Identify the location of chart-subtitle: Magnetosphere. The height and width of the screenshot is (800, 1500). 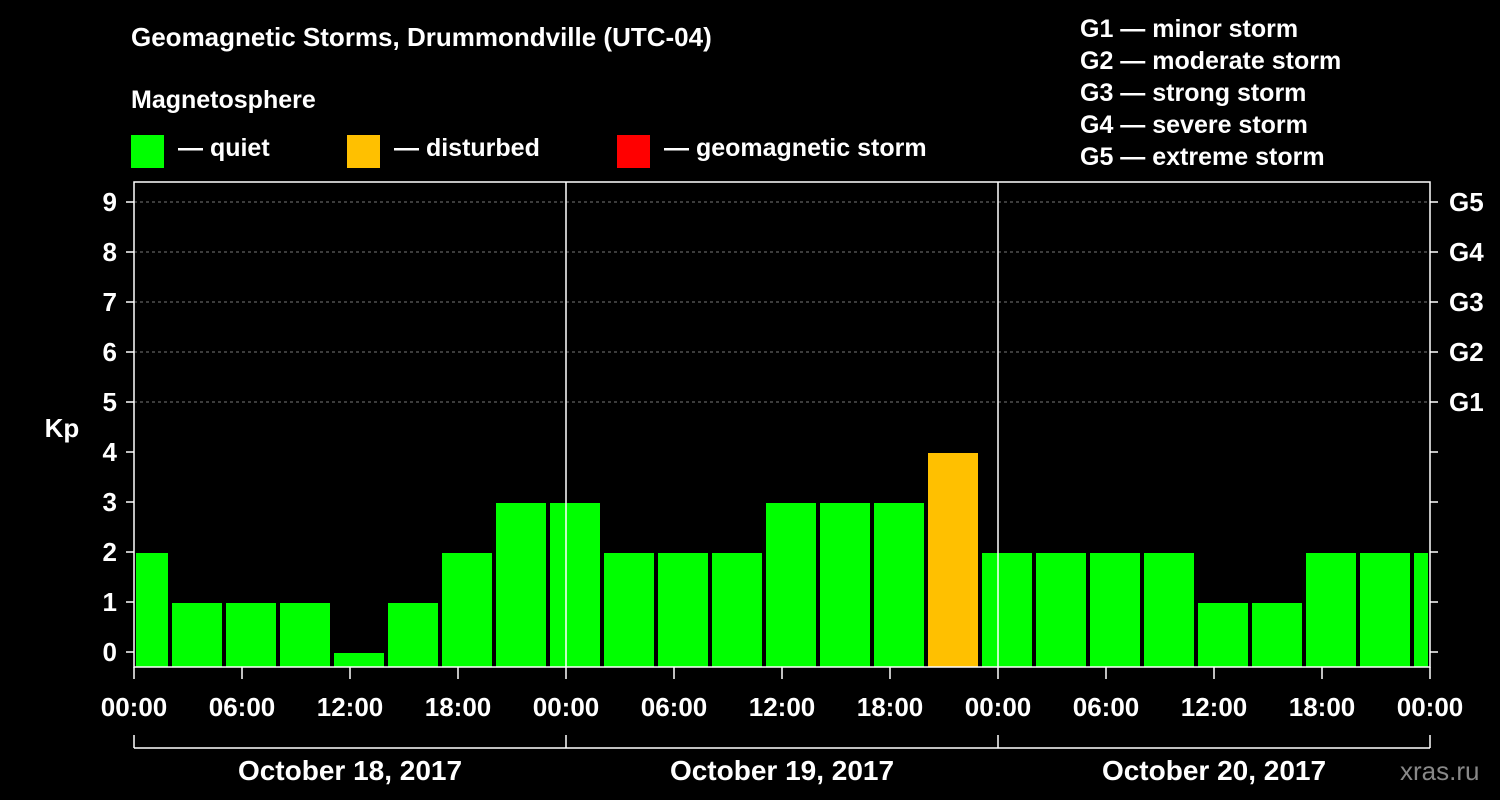
(223, 100).